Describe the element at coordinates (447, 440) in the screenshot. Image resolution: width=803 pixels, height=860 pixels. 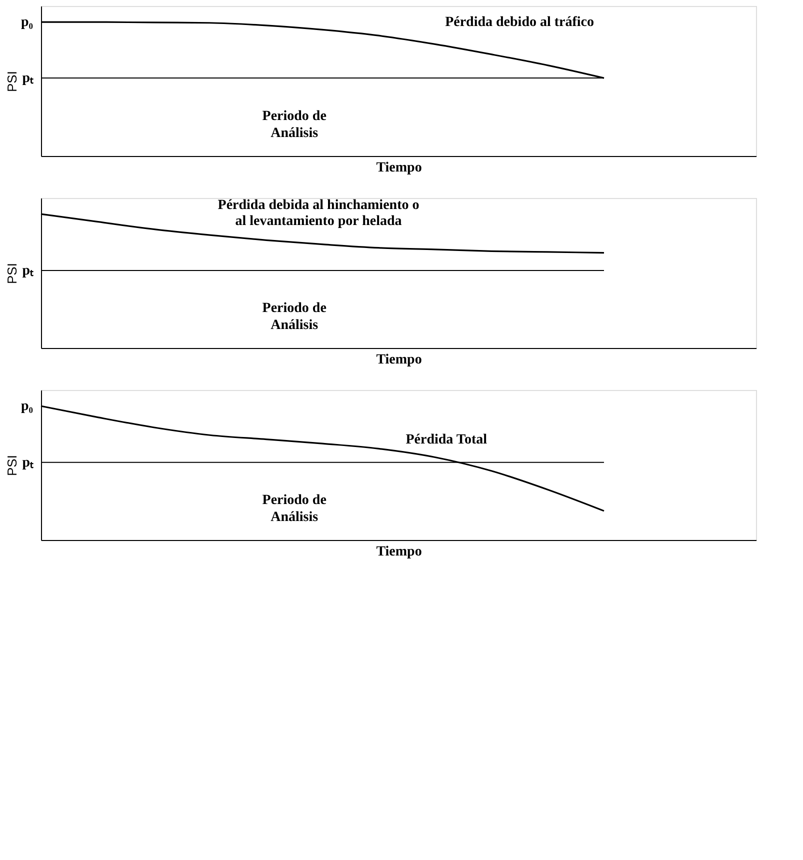
I see `annotation: Pérdida Total` at that location.